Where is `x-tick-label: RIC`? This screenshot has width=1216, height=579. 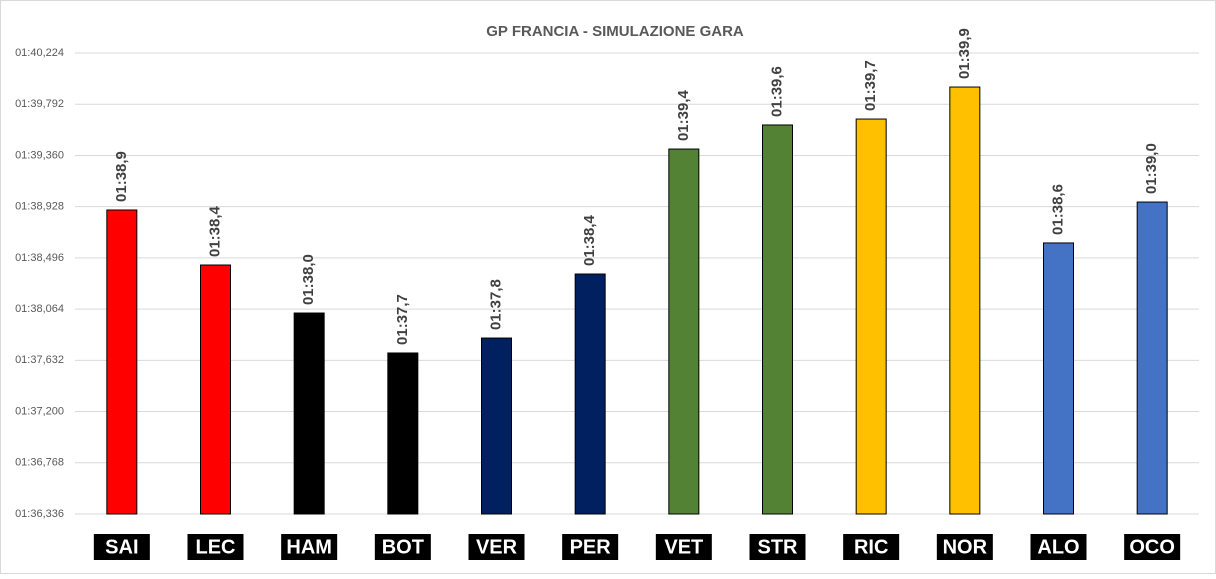
x-tick-label: RIC is located at coordinates (871, 547).